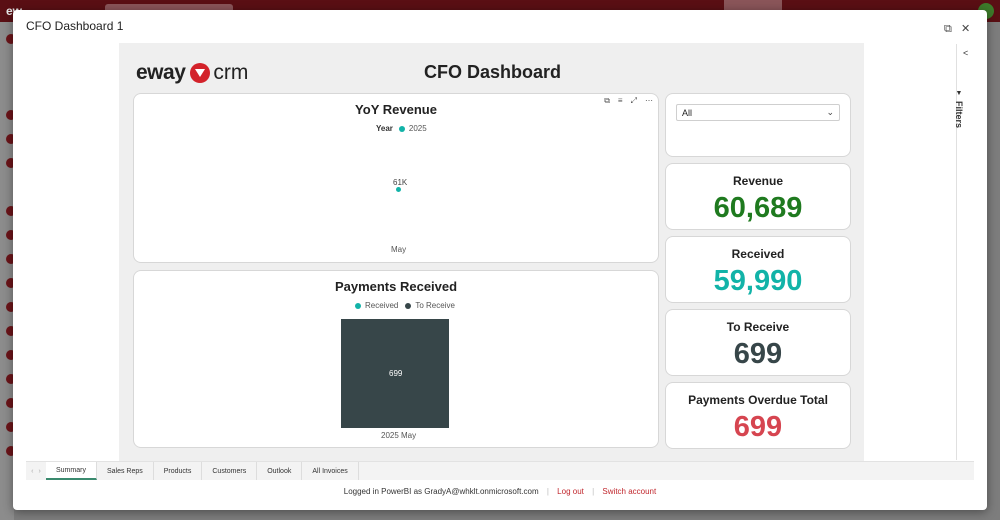 This screenshot has width=1000, height=520. I want to click on payments-received-title: Payments Received, so click(396, 286).